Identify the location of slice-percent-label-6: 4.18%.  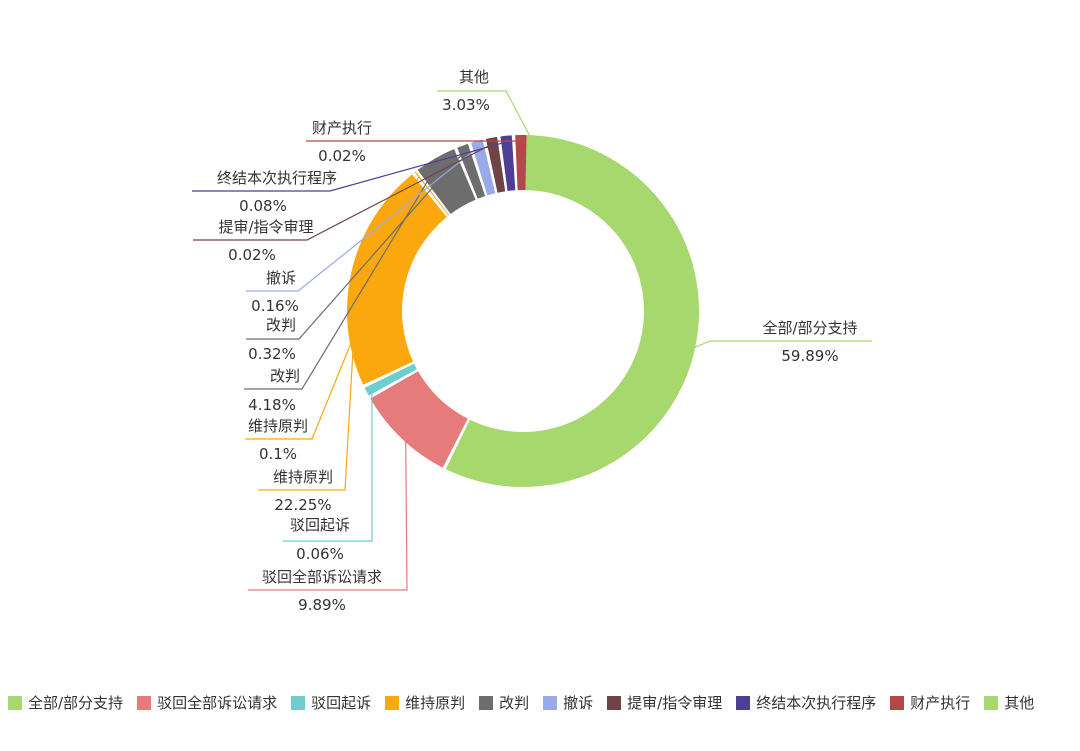
(272, 405).